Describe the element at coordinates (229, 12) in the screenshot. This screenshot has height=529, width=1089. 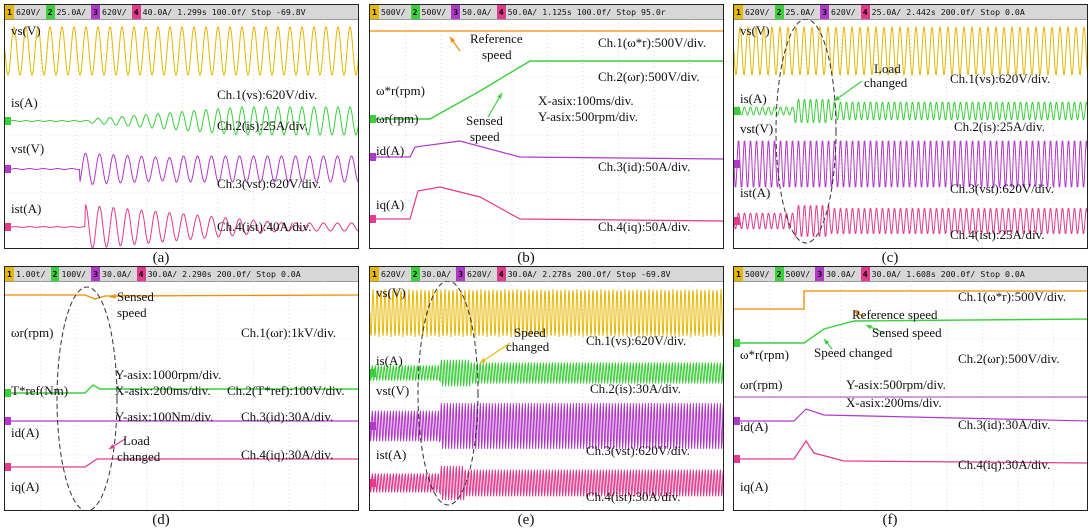
I see `header-field: 100.0f/` at that location.